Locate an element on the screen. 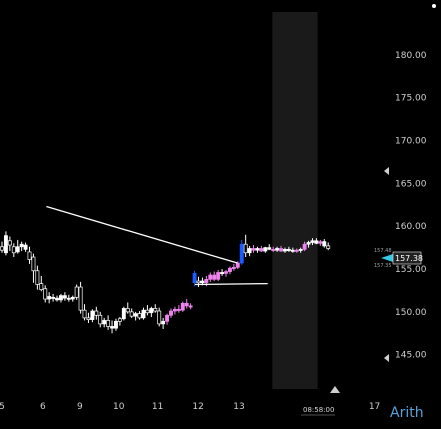 This screenshot has height=429, width=441. price-high-label: 157.48 is located at coordinates (383, 251).